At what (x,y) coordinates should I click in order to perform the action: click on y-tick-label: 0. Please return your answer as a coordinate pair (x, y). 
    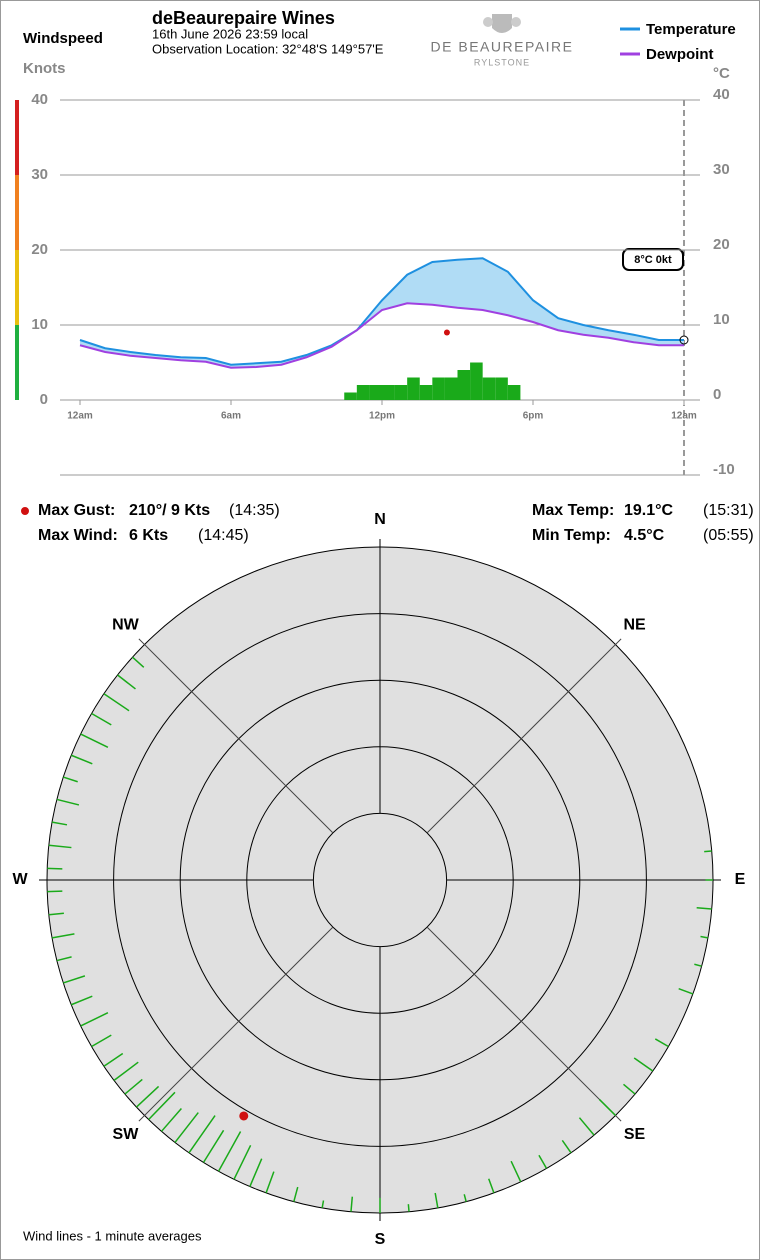
    Looking at the image, I should click on (44, 399).